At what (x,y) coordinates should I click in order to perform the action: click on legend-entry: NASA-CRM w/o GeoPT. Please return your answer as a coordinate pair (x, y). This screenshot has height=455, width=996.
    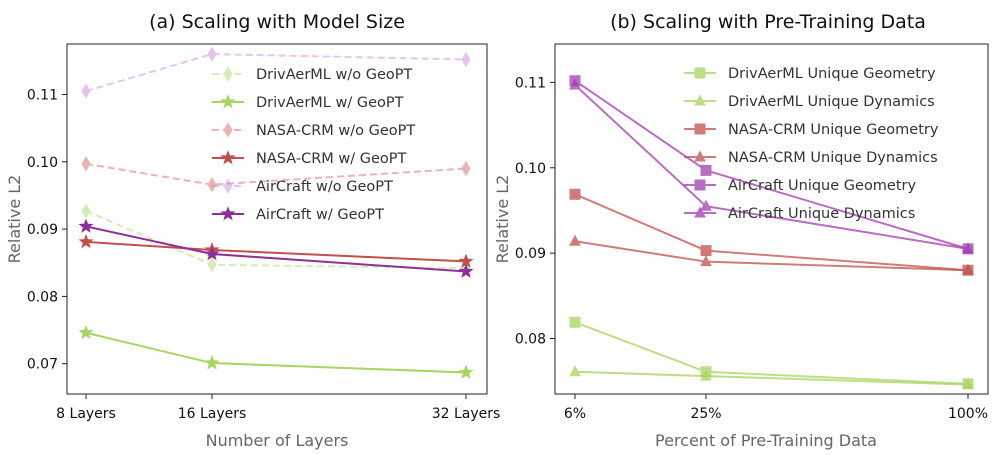
    Looking at the image, I should click on (313, 130).